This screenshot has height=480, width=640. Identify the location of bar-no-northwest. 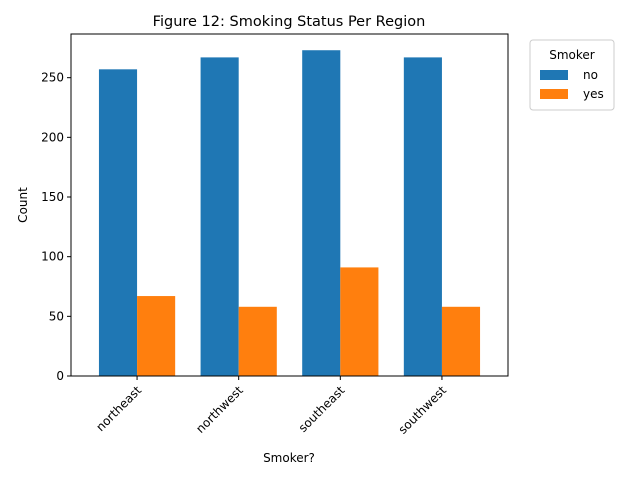
(219, 216).